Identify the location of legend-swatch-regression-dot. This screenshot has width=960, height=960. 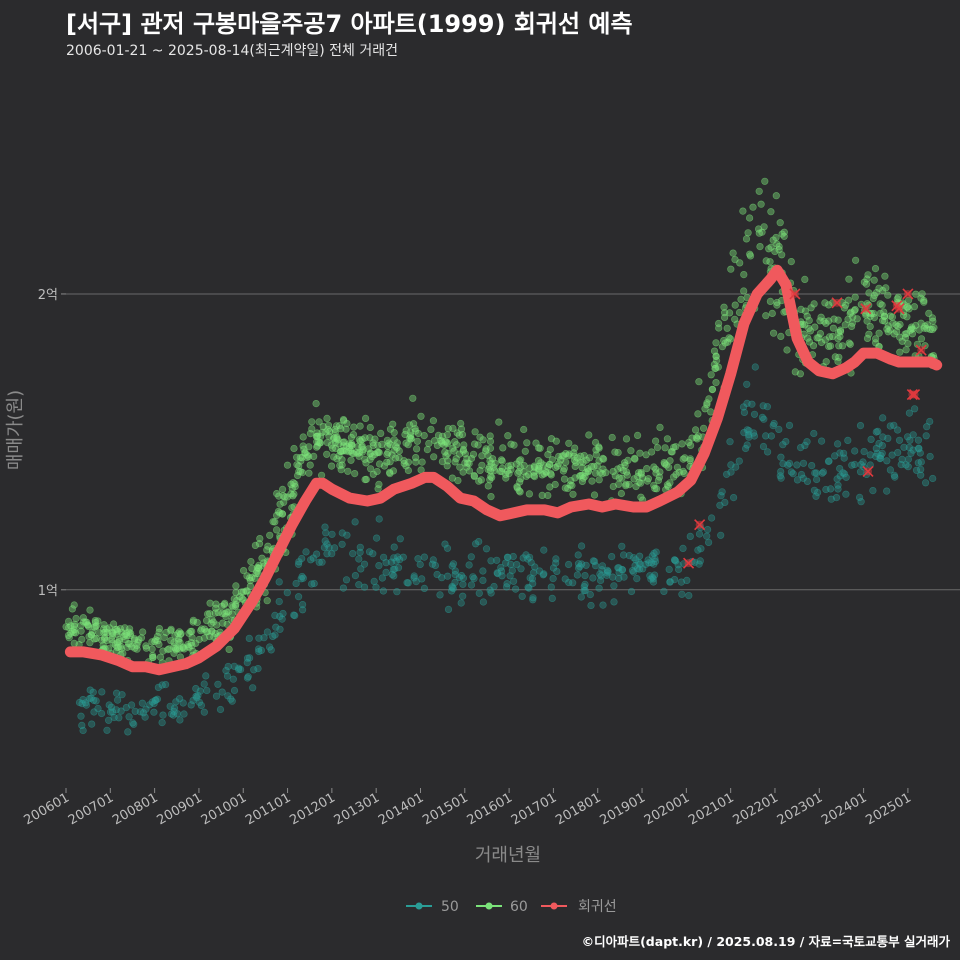
(554, 906).